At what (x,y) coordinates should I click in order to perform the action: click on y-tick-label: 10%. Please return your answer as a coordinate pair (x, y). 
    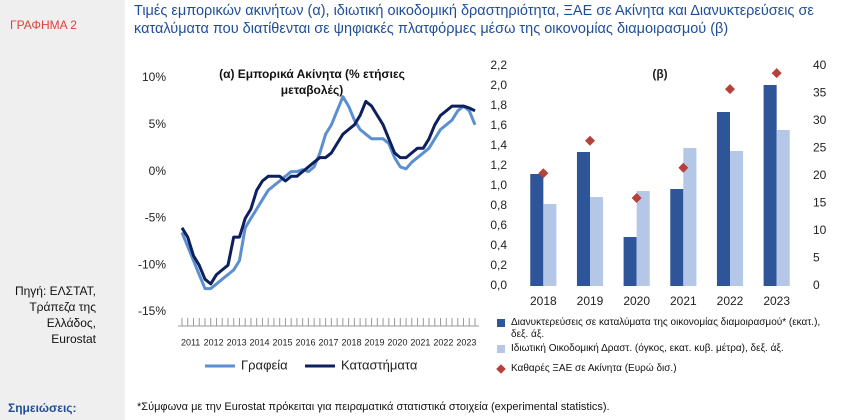
    Looking at the image, I should click on (154, 77).